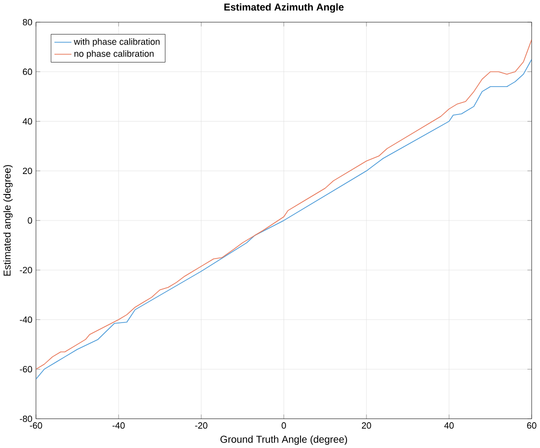 The width and height of the screenshot is (540, 448). What do you see at coordinates (26, 369) in the screenshot?
I see `y-tick-label: -60` at bounding box center [26, 369].